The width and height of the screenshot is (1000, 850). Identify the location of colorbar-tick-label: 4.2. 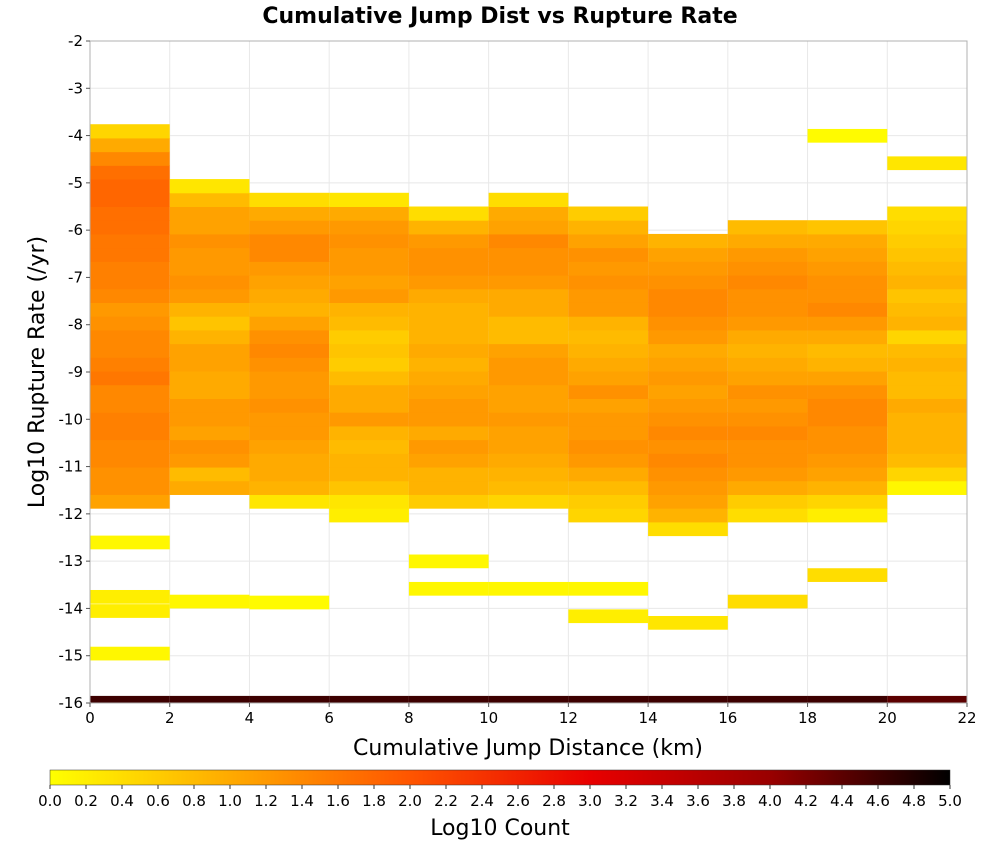
(806, 801).